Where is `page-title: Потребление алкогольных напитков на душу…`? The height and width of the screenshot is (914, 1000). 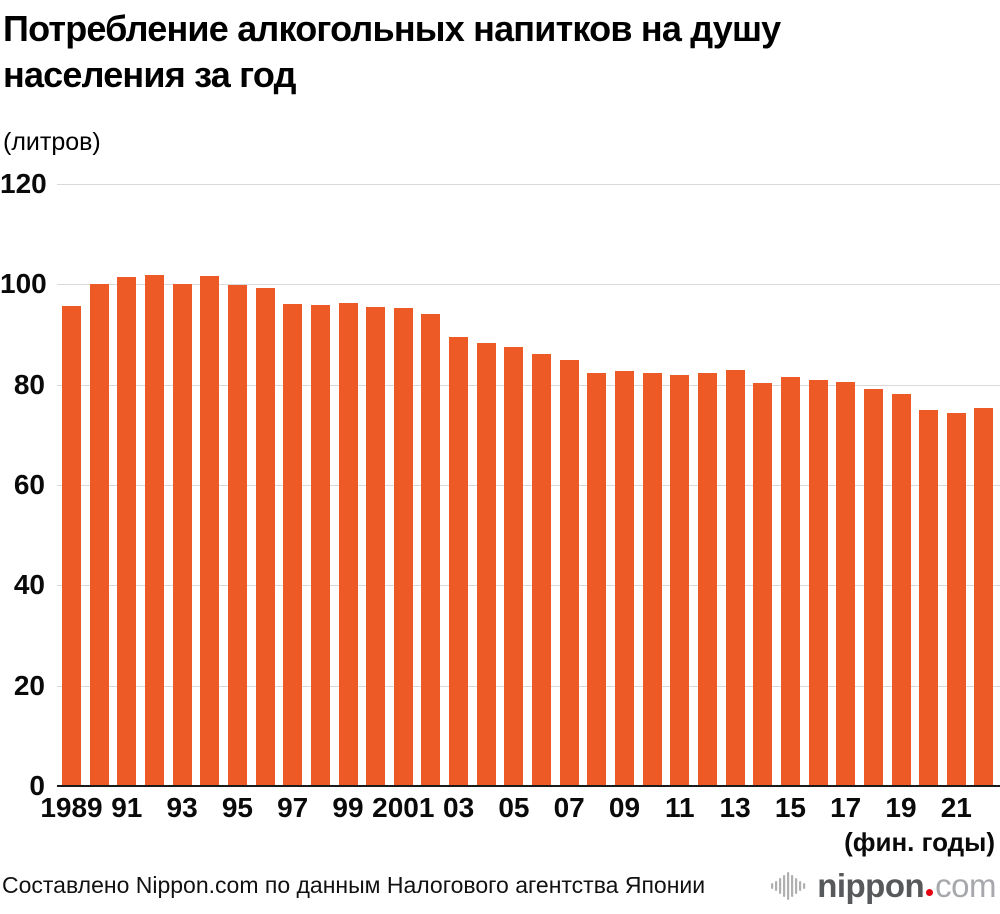
page-title: Потребление алкогольных напитков на душу… is located at coordinates (483, 52).